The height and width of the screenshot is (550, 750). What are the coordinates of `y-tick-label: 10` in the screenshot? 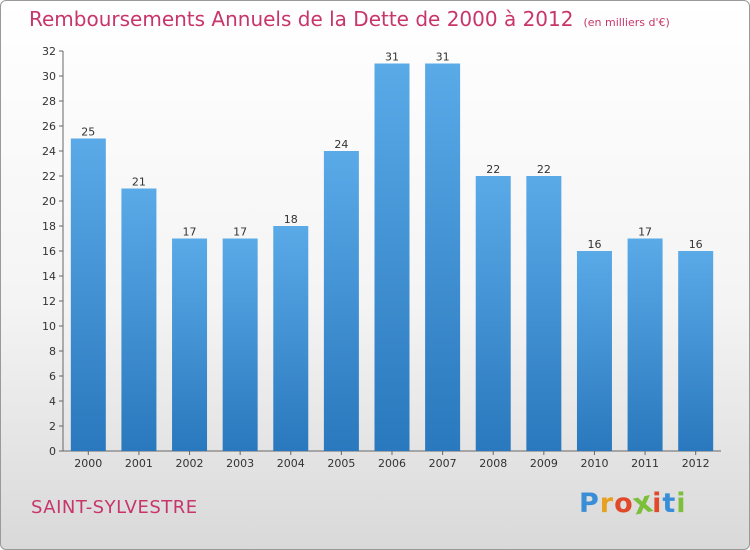 It's located at (49, 326).